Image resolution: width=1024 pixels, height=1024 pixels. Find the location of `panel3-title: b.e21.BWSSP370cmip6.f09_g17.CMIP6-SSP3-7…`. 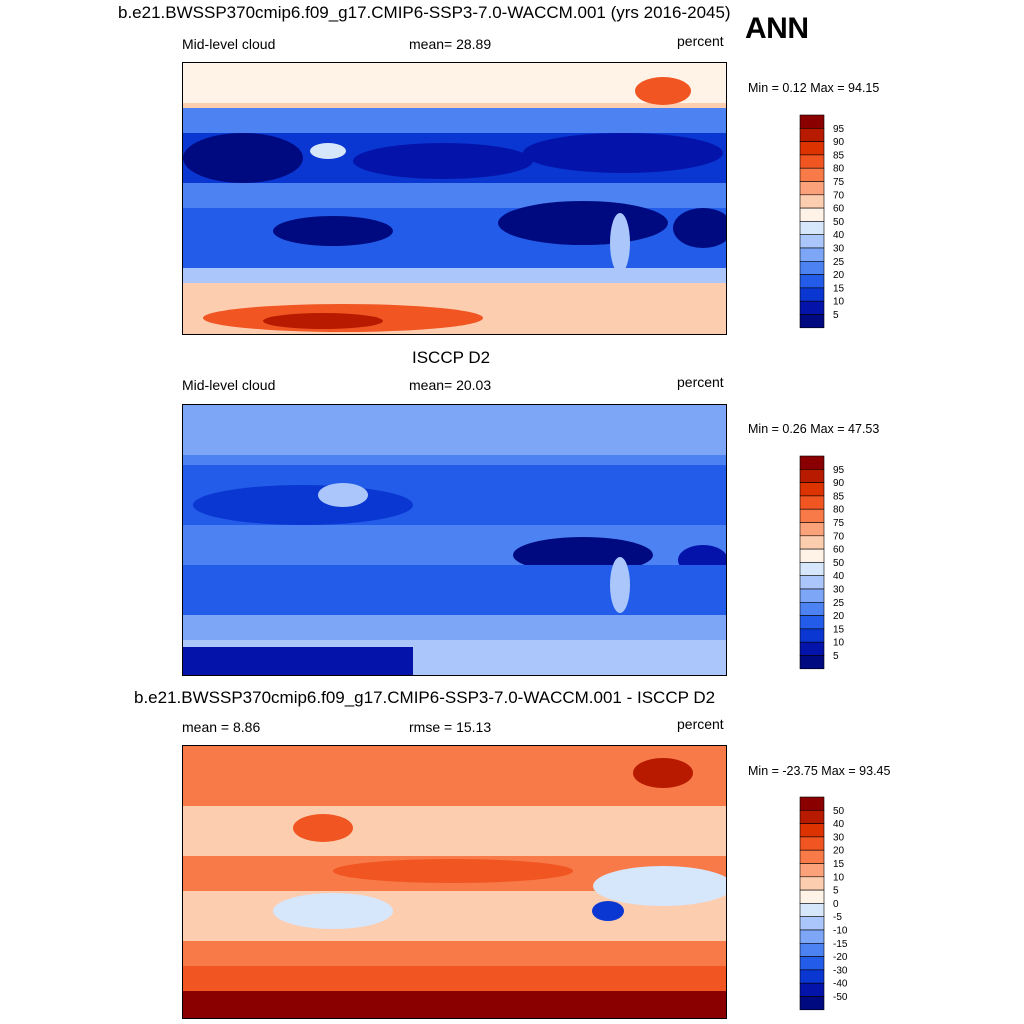

panel3-title: b.e21.BWSSP370cmip6.f09_g17.CMIP6-SSP3-7… is located at coordinates (425, 697).